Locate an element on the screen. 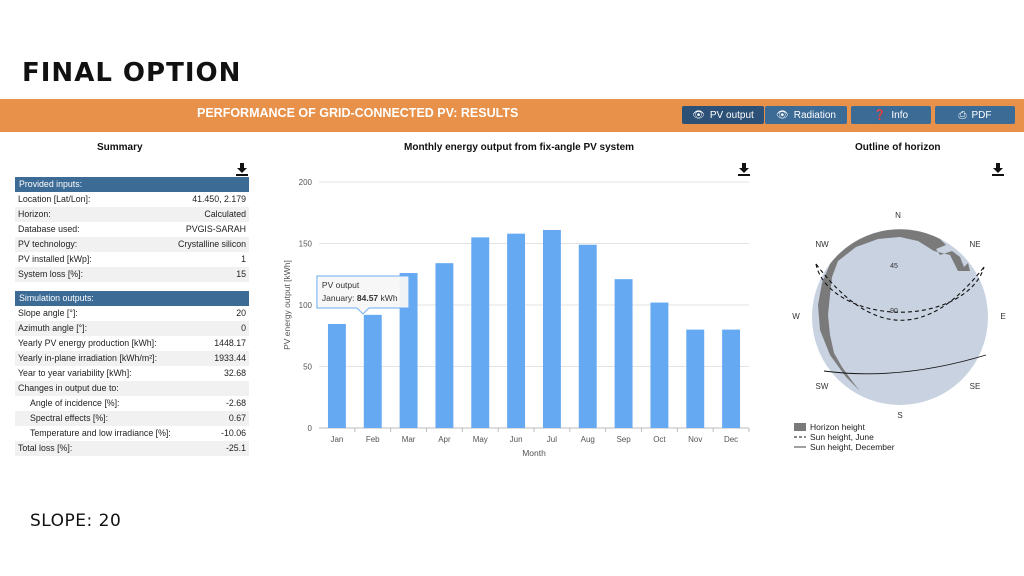  summary-row-value: 1448.17 is located at coordinates (230, 343).